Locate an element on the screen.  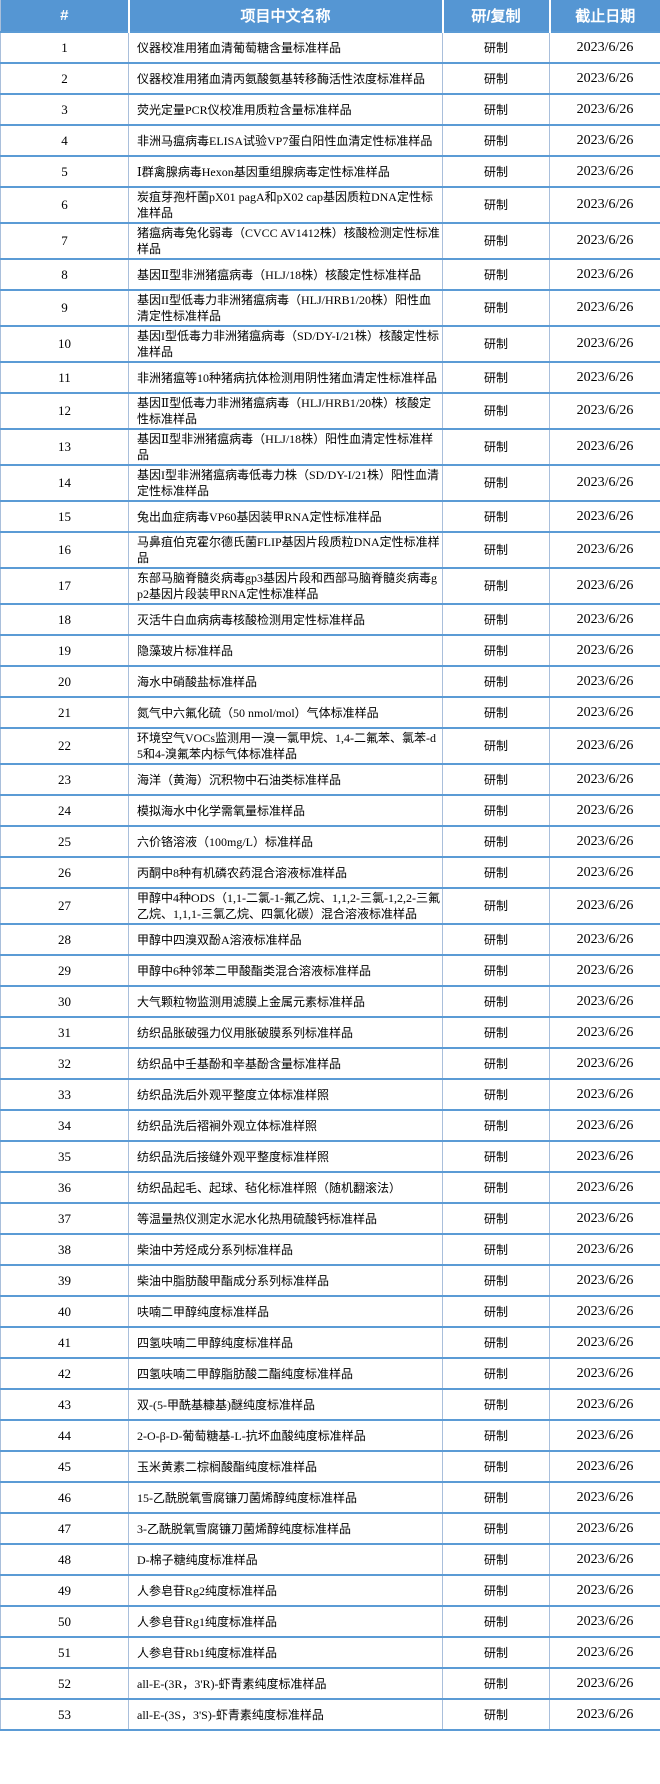
row-number-cell: 7 is located at coordinates (64, 240).